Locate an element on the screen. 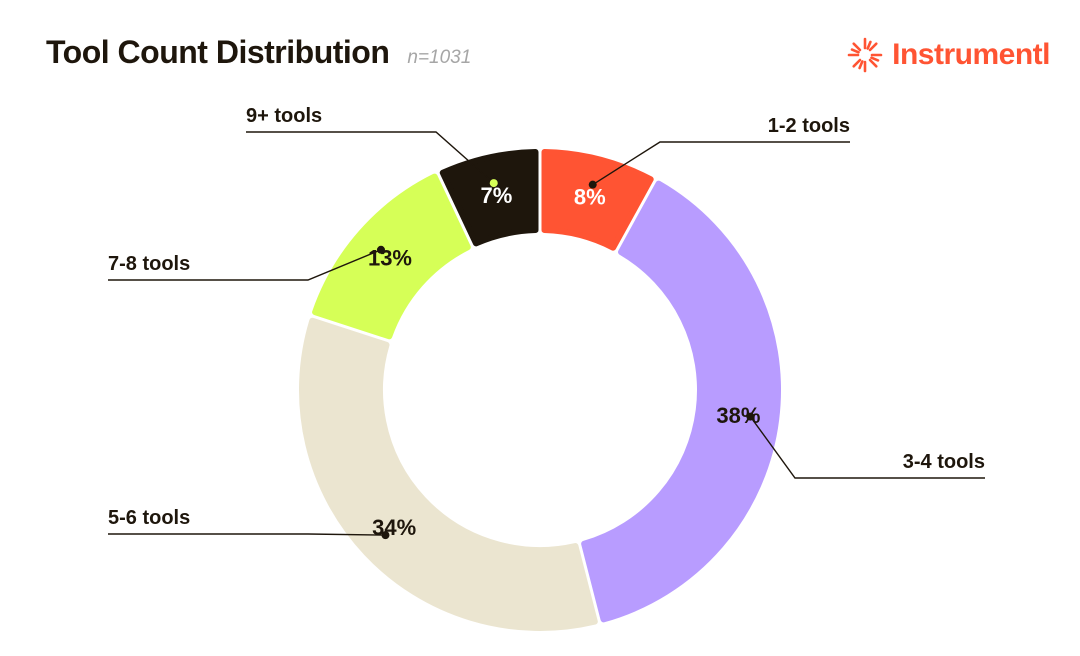  chart-header: Tool Count Distribution n=1031 is located at coordinates (258, 52).